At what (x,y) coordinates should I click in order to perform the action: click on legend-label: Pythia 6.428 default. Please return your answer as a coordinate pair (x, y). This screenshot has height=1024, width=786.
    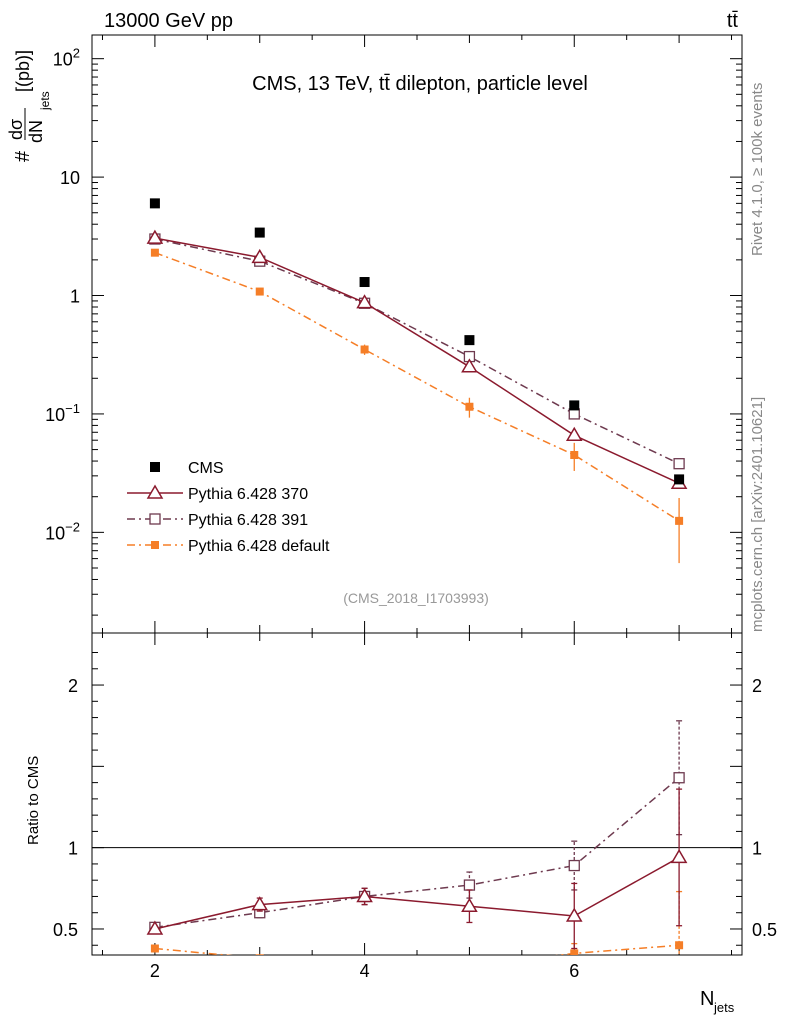
    Looking at the image, I should click on (259, 546).